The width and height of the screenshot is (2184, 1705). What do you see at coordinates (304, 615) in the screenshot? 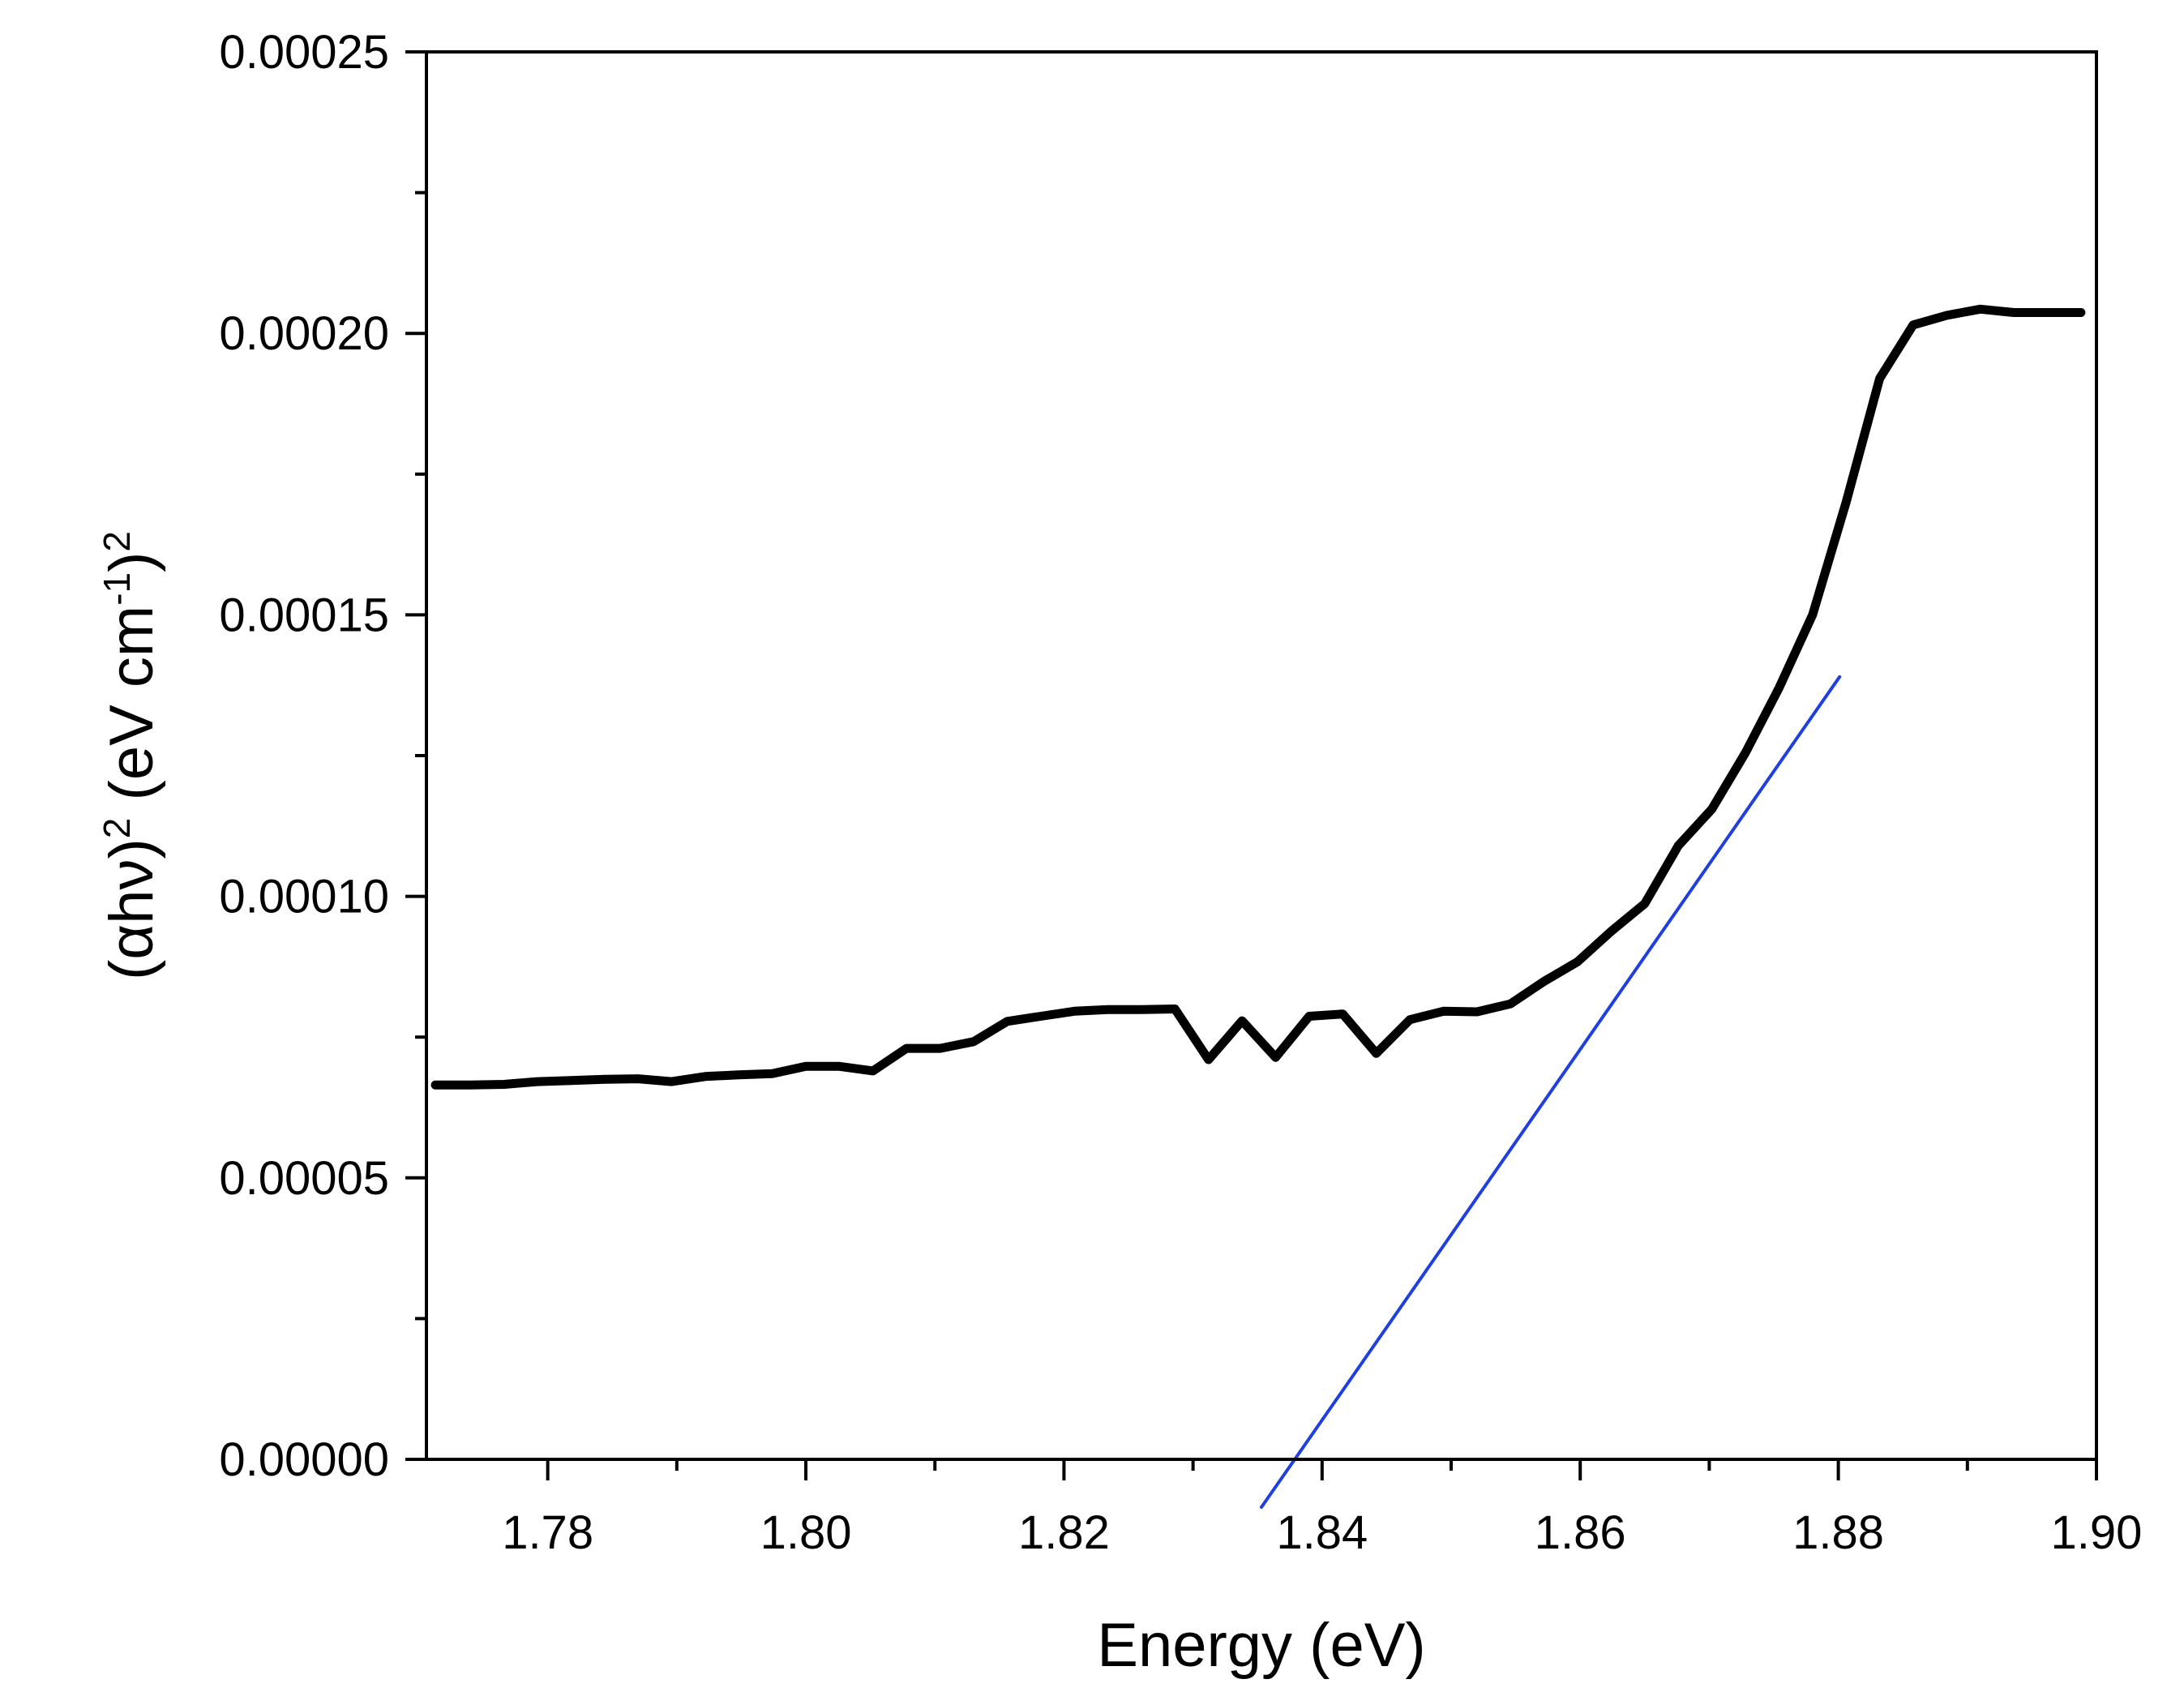
I see `y-tick-label: 0.00015` at bounding box center [304, 615].